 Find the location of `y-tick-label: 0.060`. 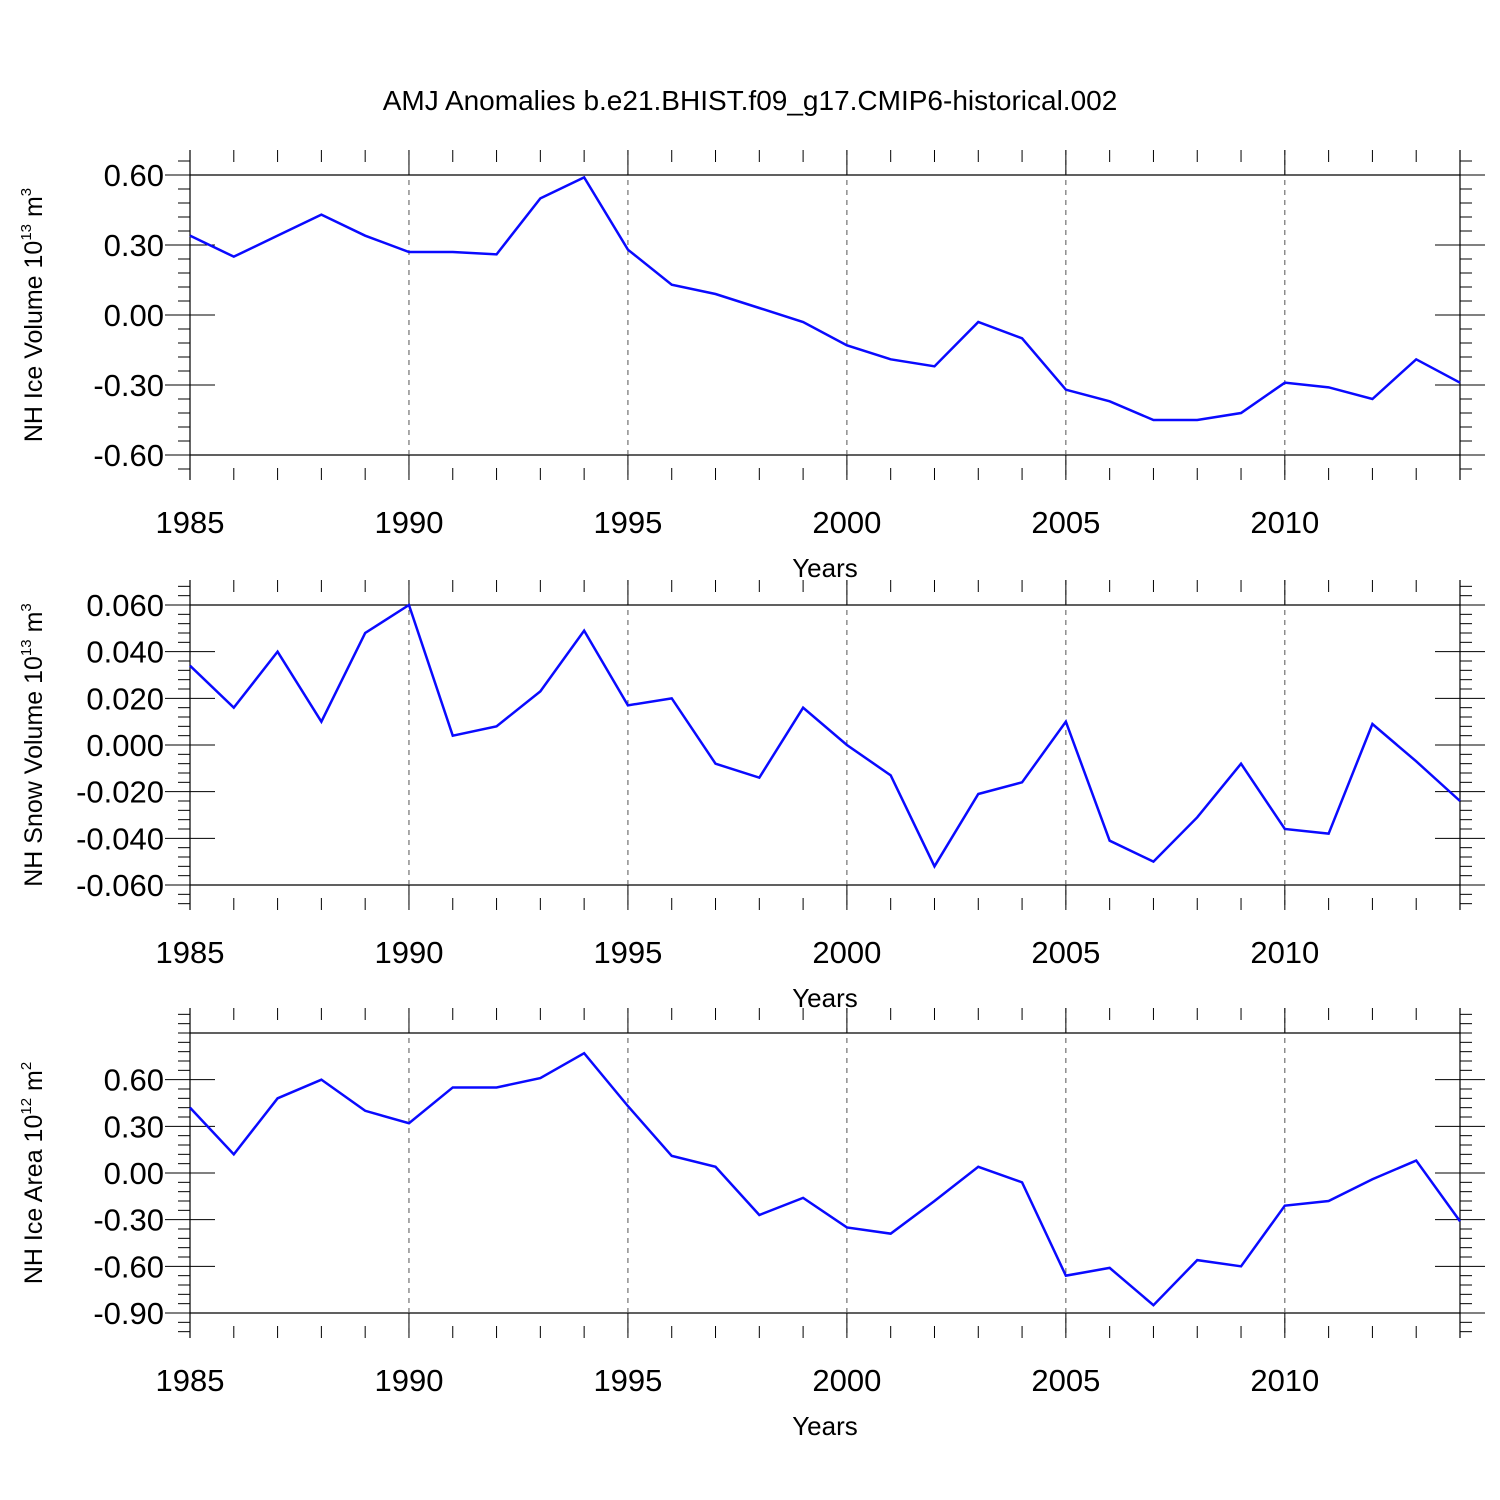

y-tick-label: 0.060 is located at coordinates (125, 605).